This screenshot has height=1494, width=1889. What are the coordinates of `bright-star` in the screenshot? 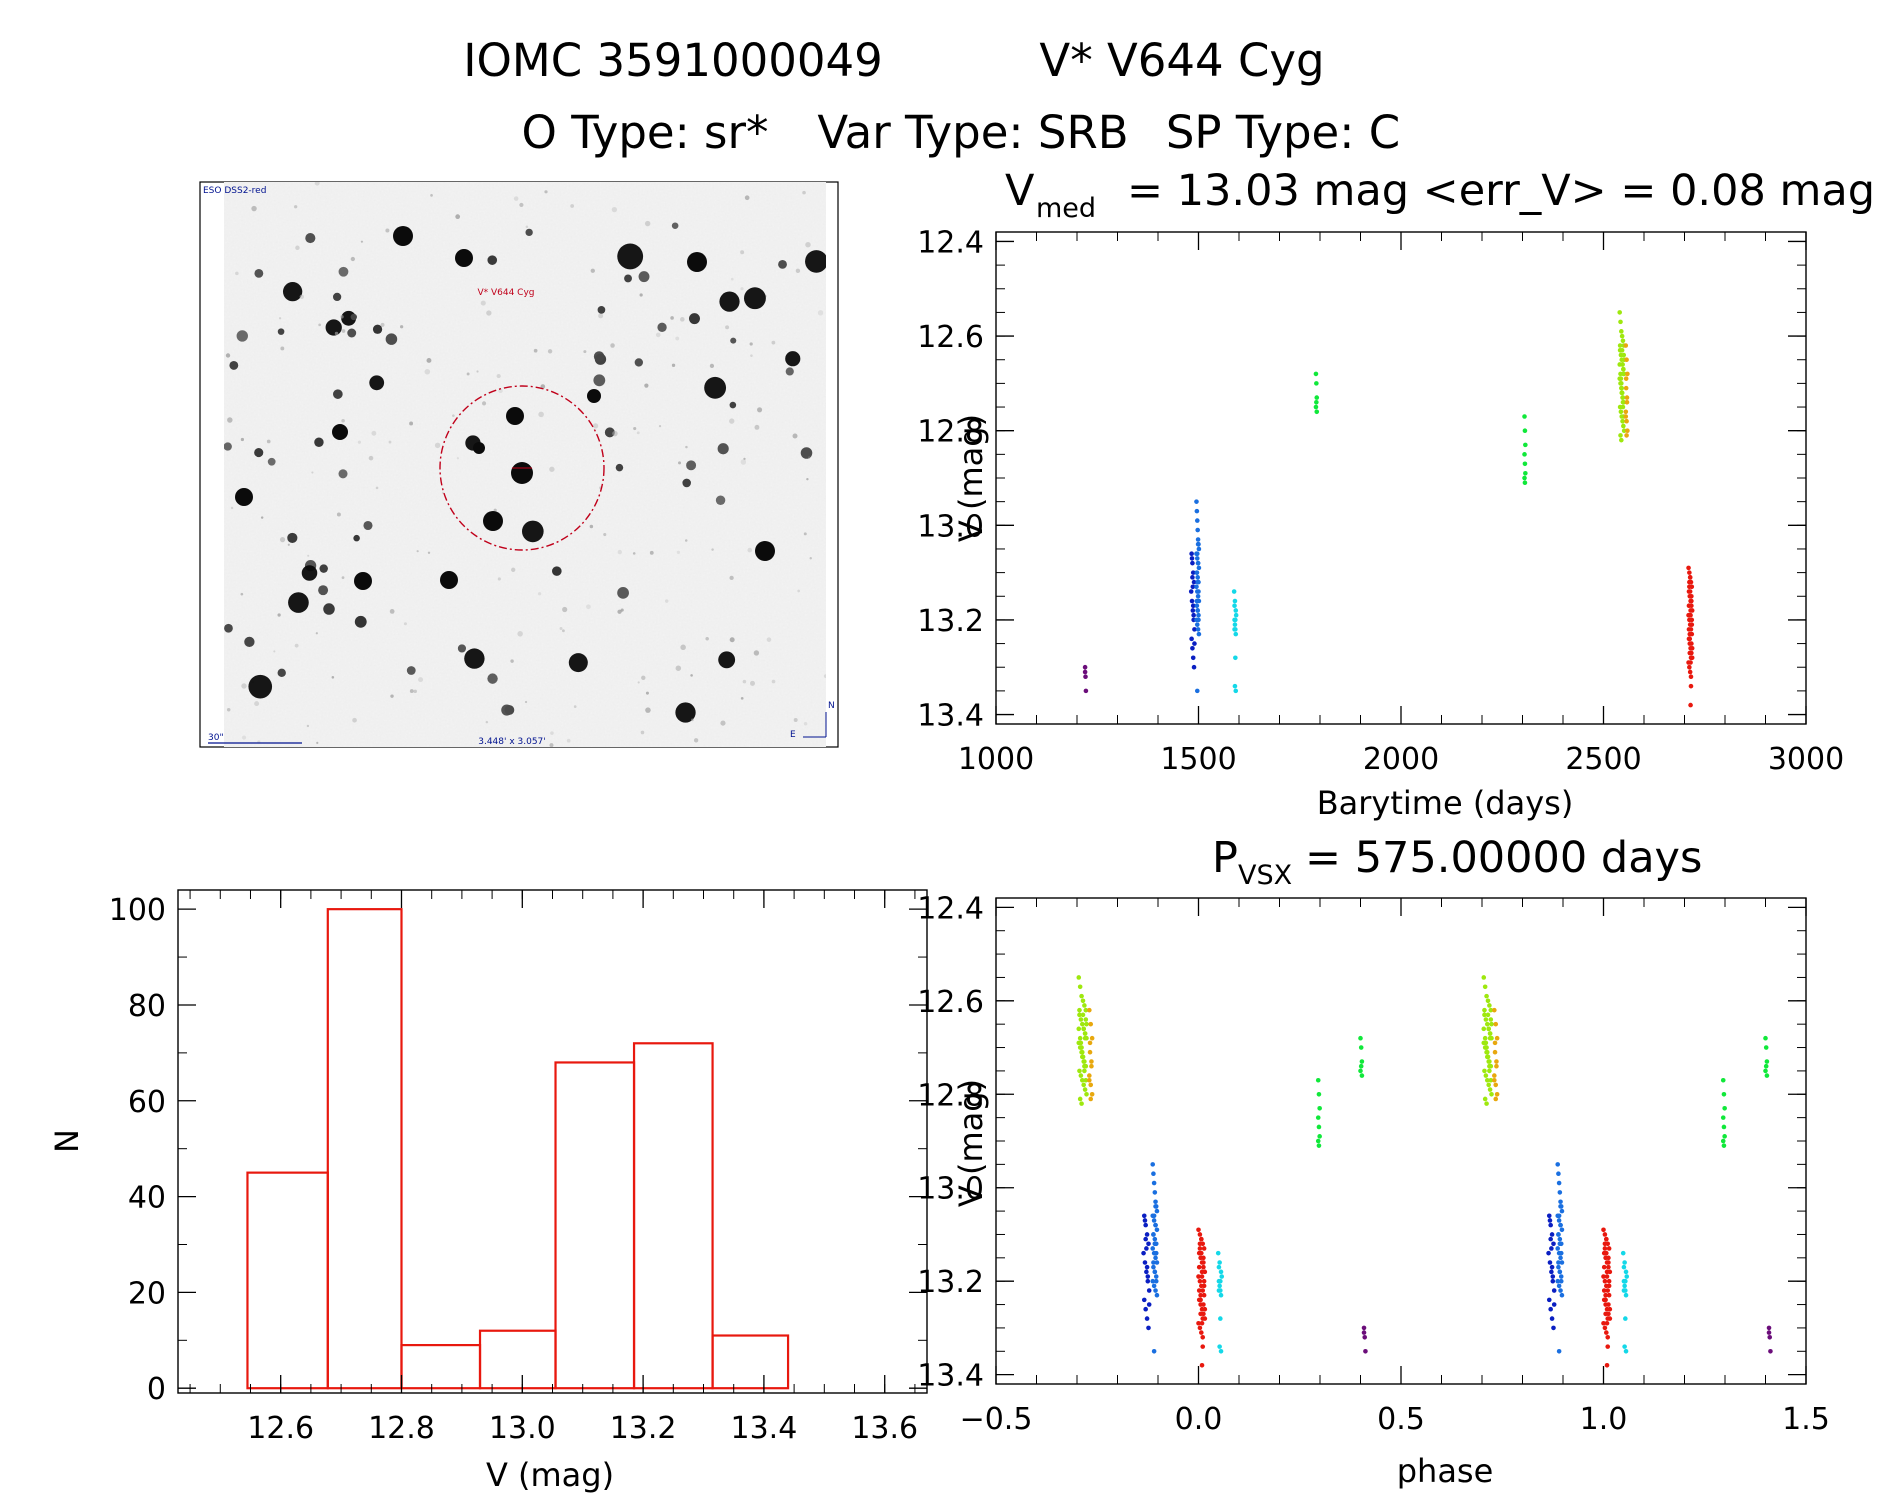 It's located at (515, 416).